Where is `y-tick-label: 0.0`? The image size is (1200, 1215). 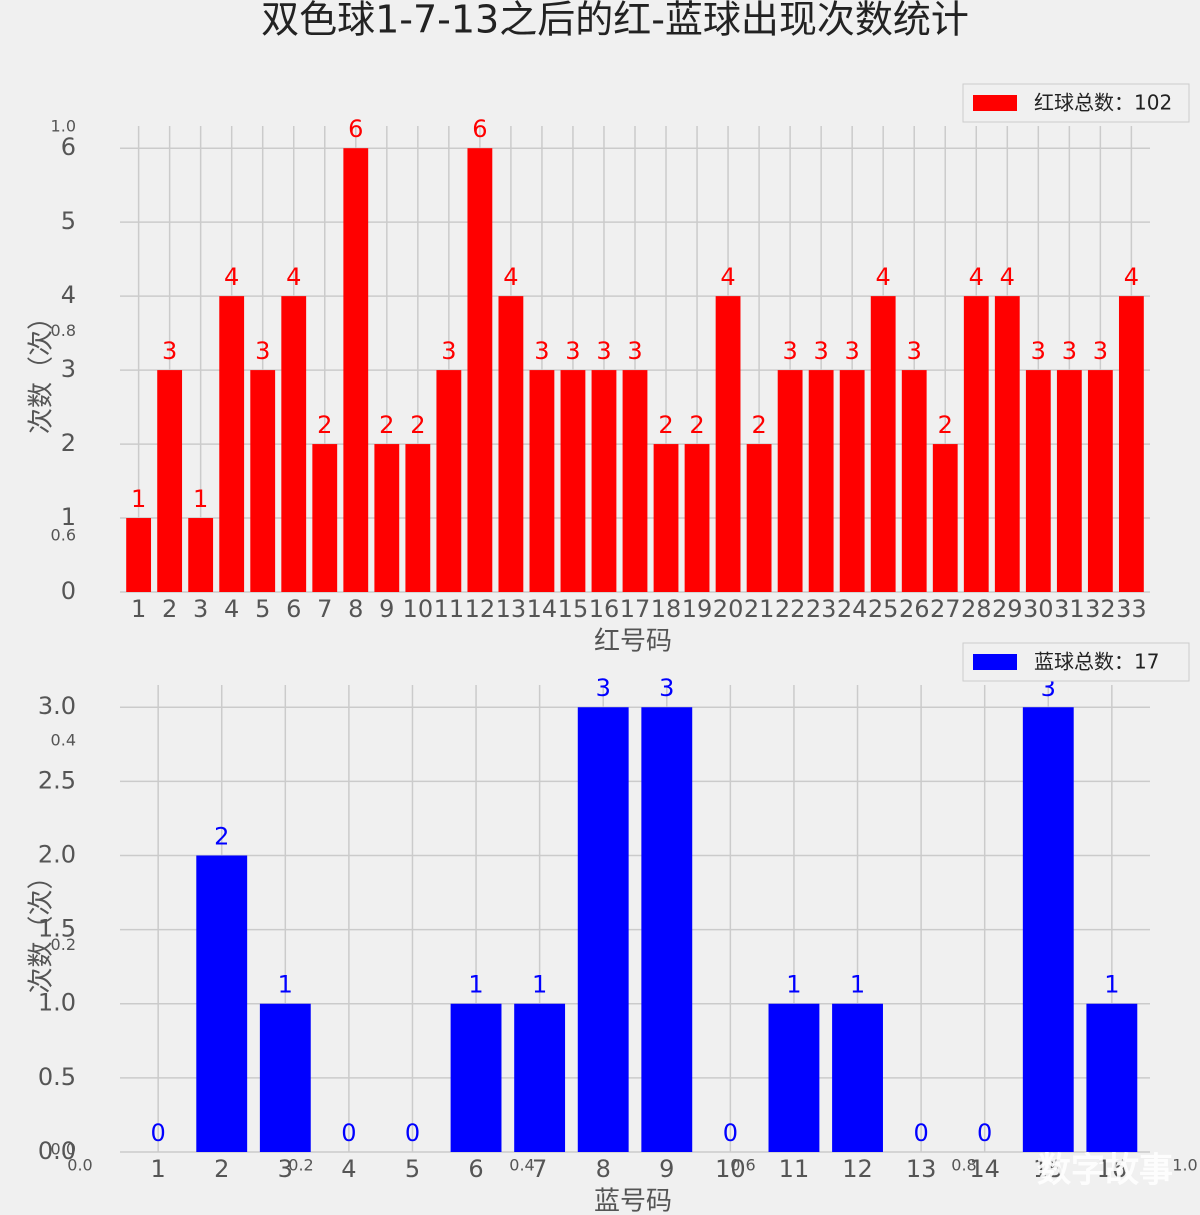 y-tick-label: 0.0 is located at coordinates (57, 1151).